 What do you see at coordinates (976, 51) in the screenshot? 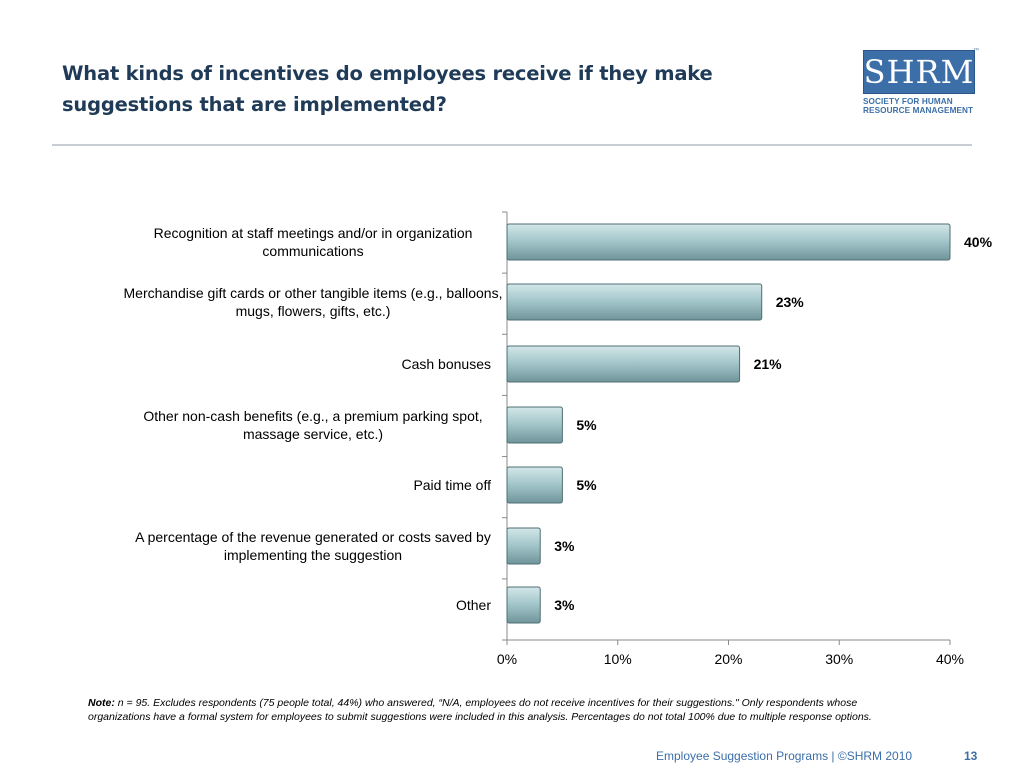
I see `trademark-icon: ™` at bounding box center [976, 51].